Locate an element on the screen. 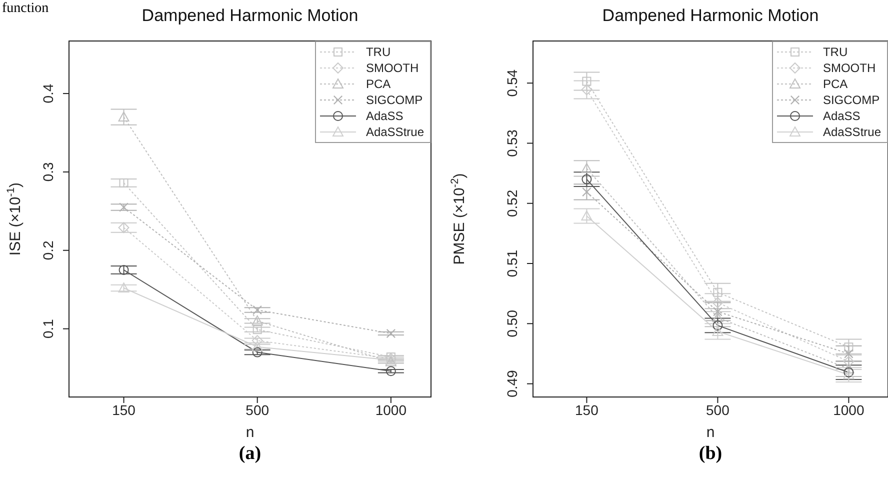 The width and height of the screenshot is (888, 480). y-tick-label: 0.3 is located at coordinates (48, 172).